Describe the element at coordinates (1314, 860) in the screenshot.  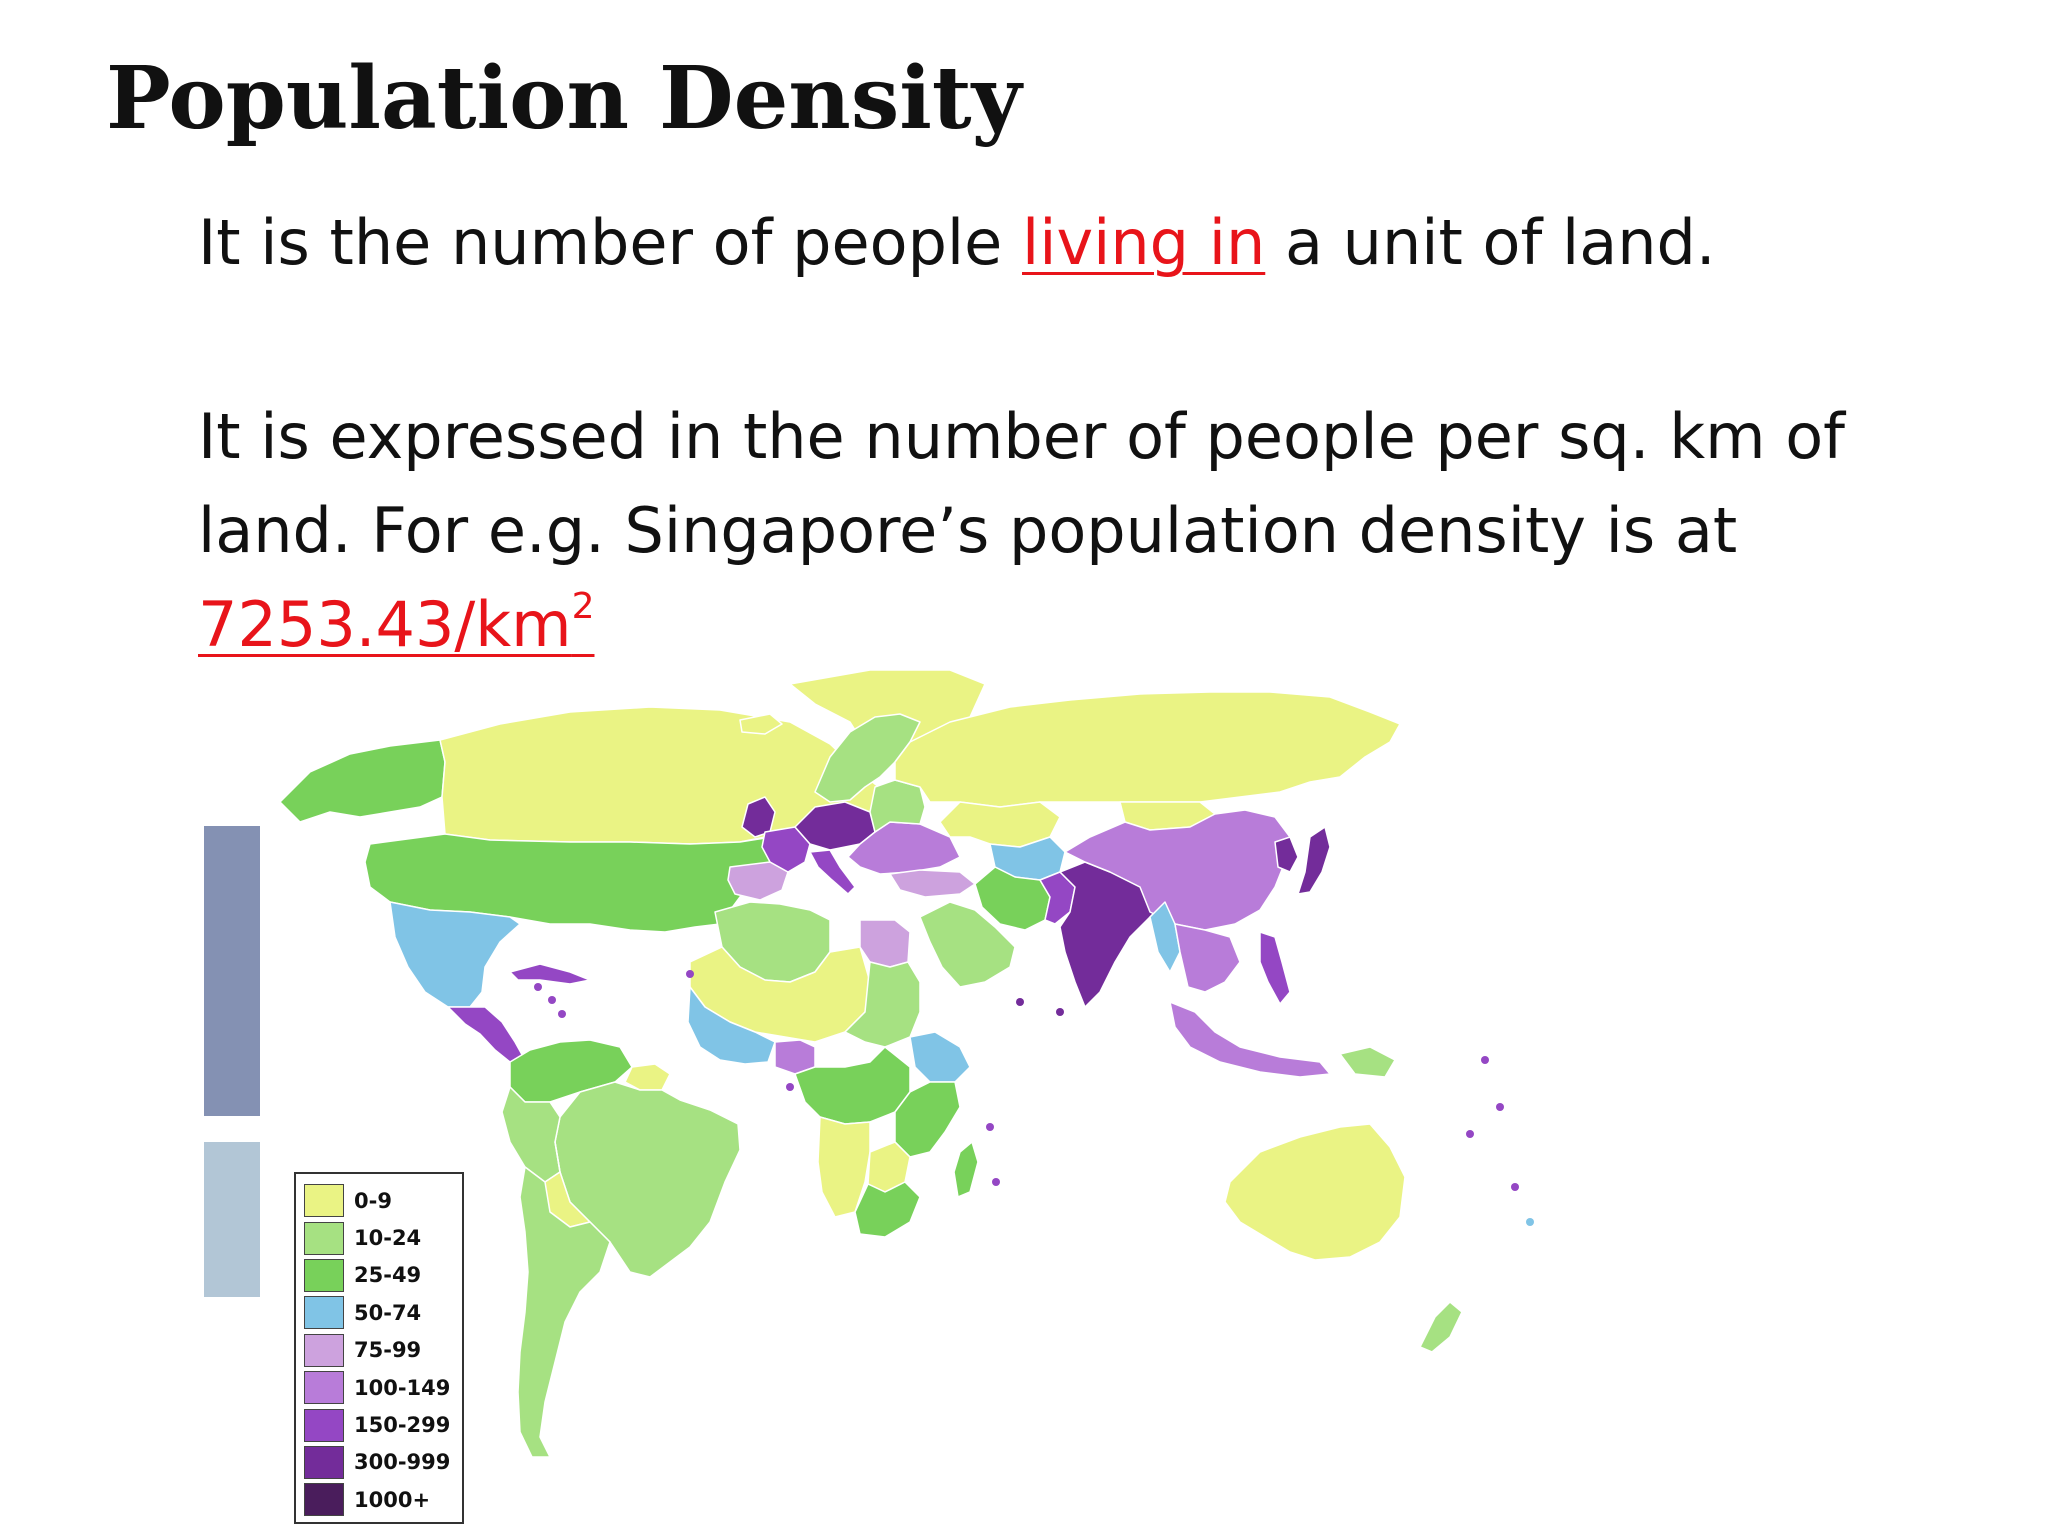
I see `region-japan` at that location.